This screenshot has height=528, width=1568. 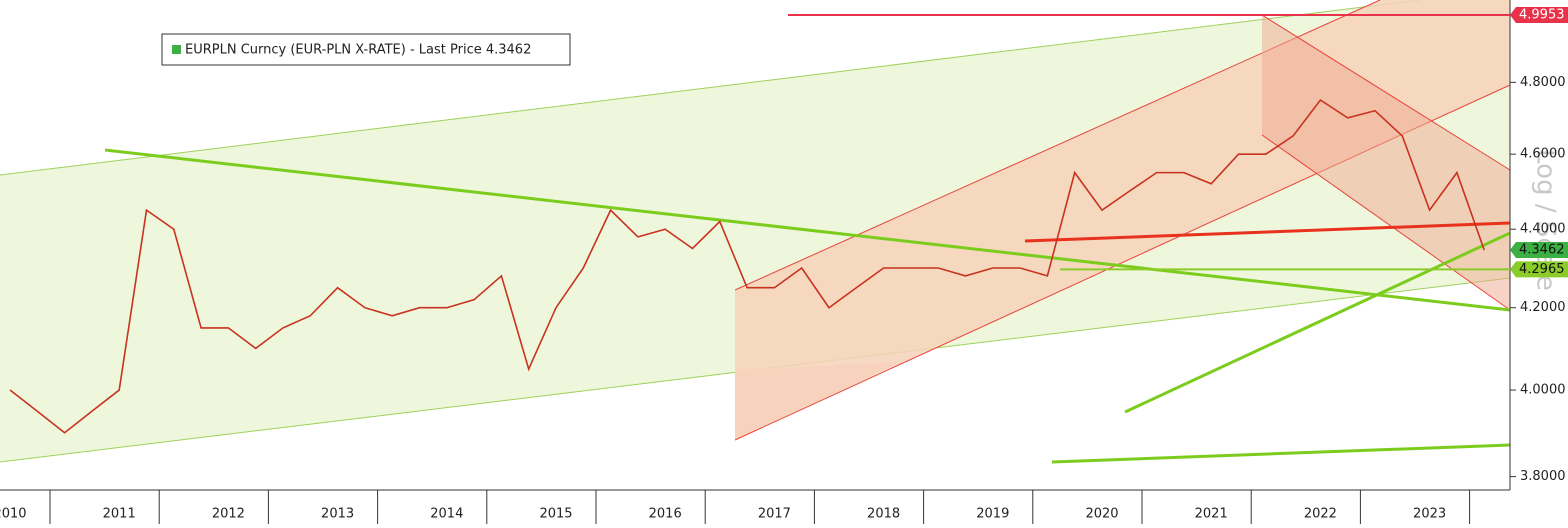 I want to click on x-tick-label: 2018, so click(x=883, y=514).